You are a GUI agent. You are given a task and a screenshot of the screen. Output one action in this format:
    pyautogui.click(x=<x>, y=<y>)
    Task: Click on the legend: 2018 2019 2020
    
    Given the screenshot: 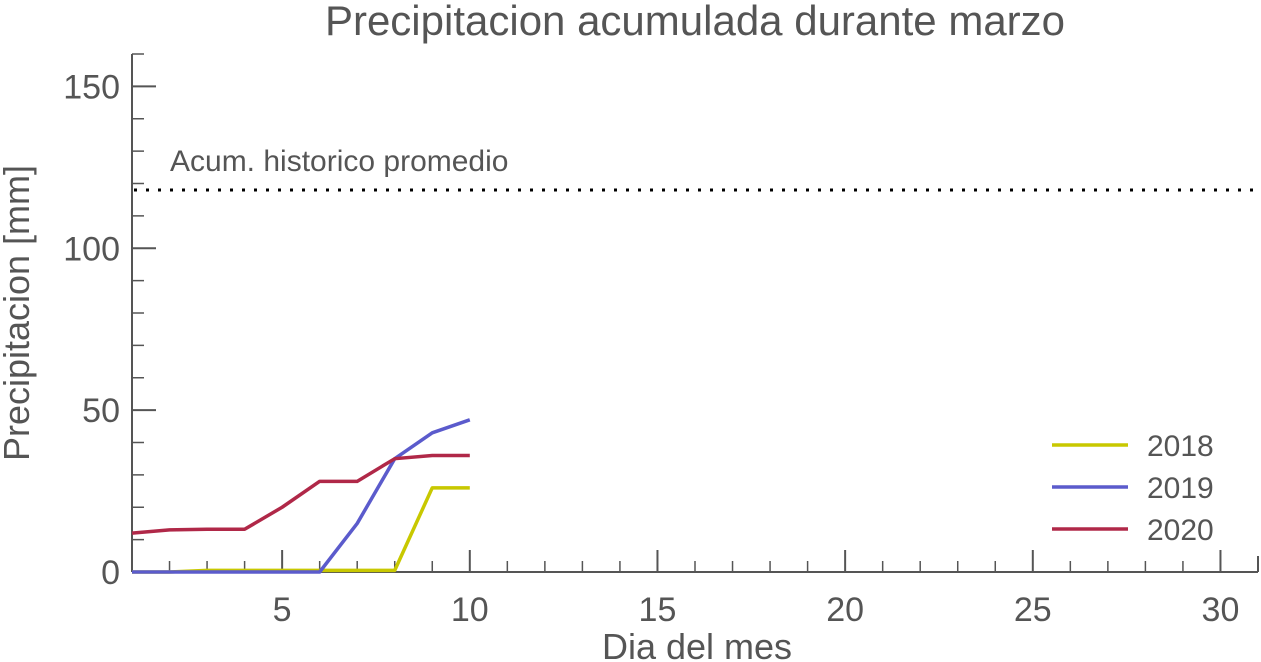 What is the action you would take?
    pyautogui.click(x=1133, y=488)
    